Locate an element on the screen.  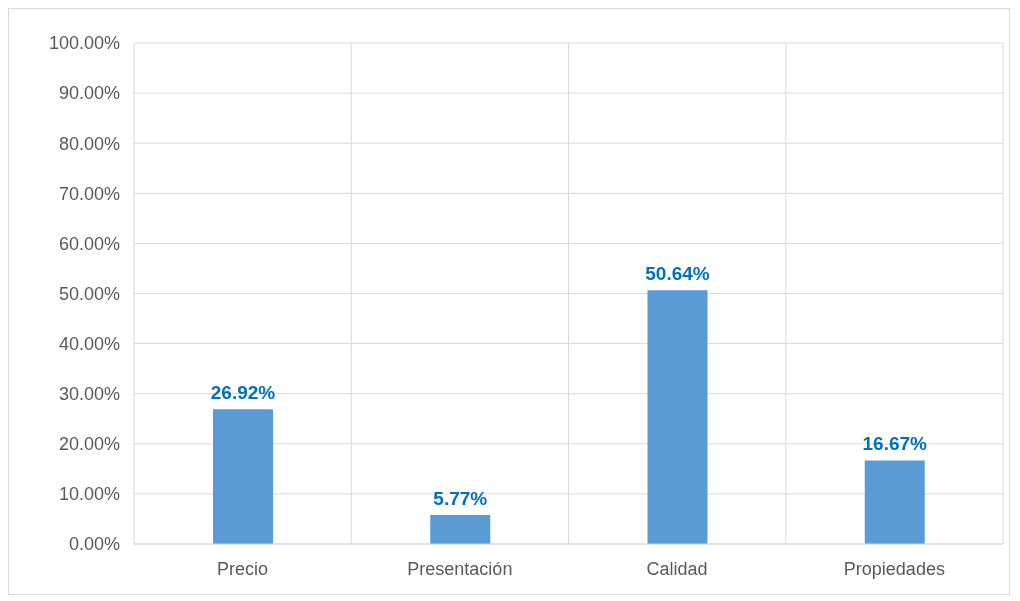
x-tick-label: Propiedades is located at coordinates (894, 568).